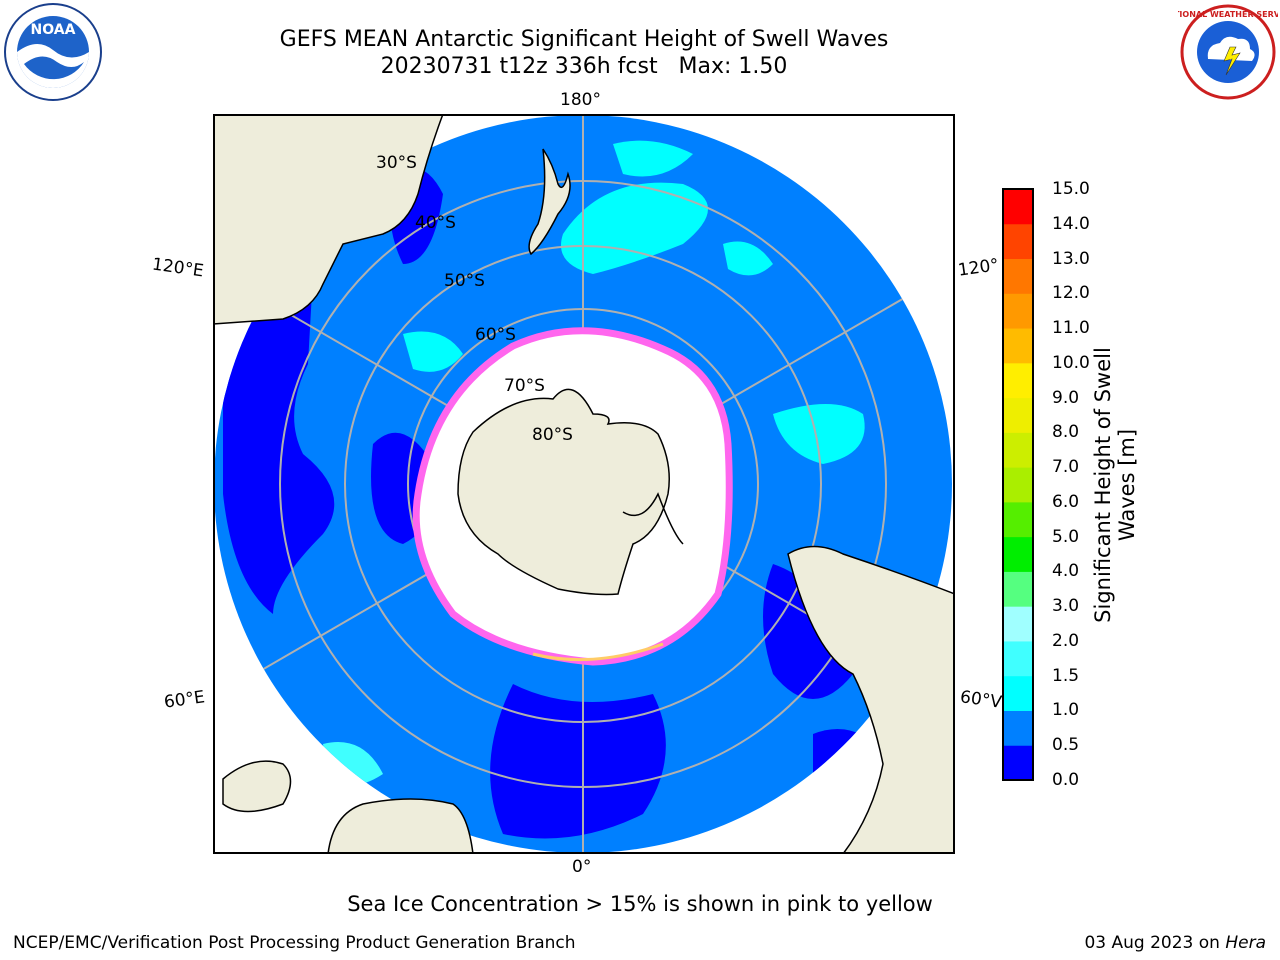  Describe the element at coordinates (435, 223) in the screenshot. I see `lat-label-40s: 40°S` at that location.